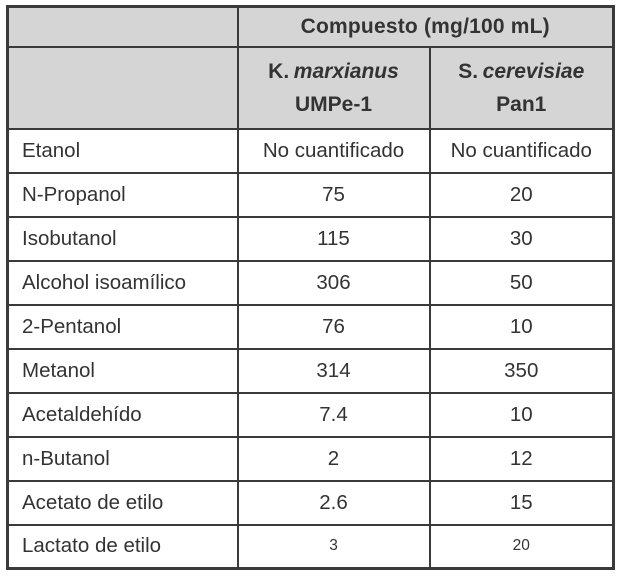 The image size is (618, 581). What do you see at coordinates (122, 546) in the screenshot?
I see `compound-name: Lactato de etilo` at bounding box center [122, 546].